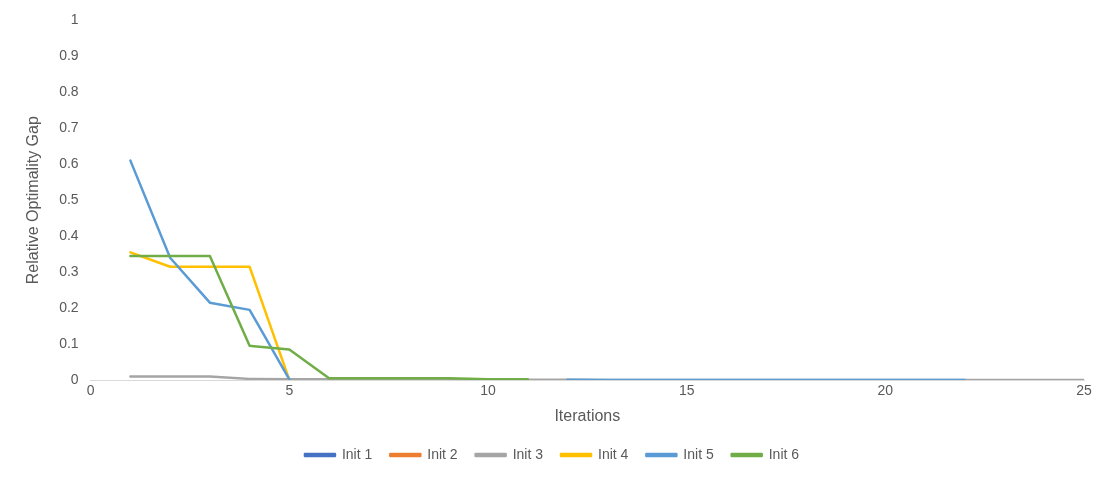 Image resolution: width=1106 pixels, height=482 pixels. I want to click on legend-label: Init 3, so click(528, 453).